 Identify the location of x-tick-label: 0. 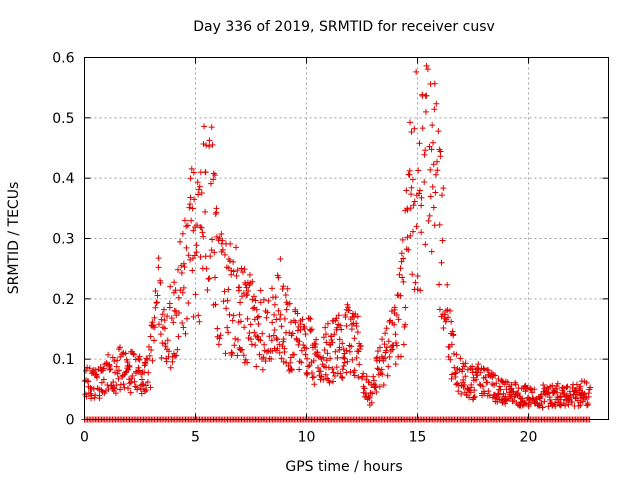
(84, 438).